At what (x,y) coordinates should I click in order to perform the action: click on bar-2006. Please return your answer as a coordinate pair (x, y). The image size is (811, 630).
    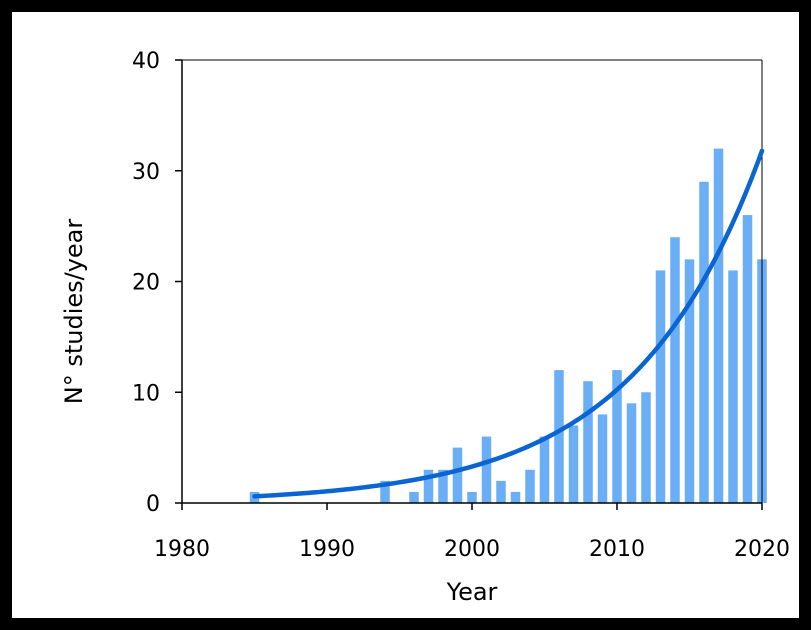
    Looking at the image, I should click on (559, 436).